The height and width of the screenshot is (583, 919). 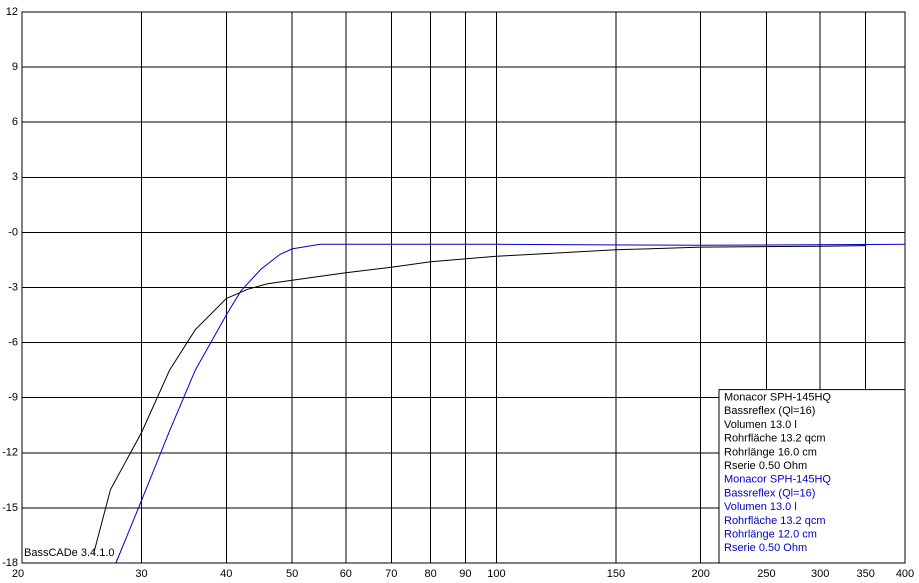 I want to click on x-tick-label: 300, so click(x=820, y=574).